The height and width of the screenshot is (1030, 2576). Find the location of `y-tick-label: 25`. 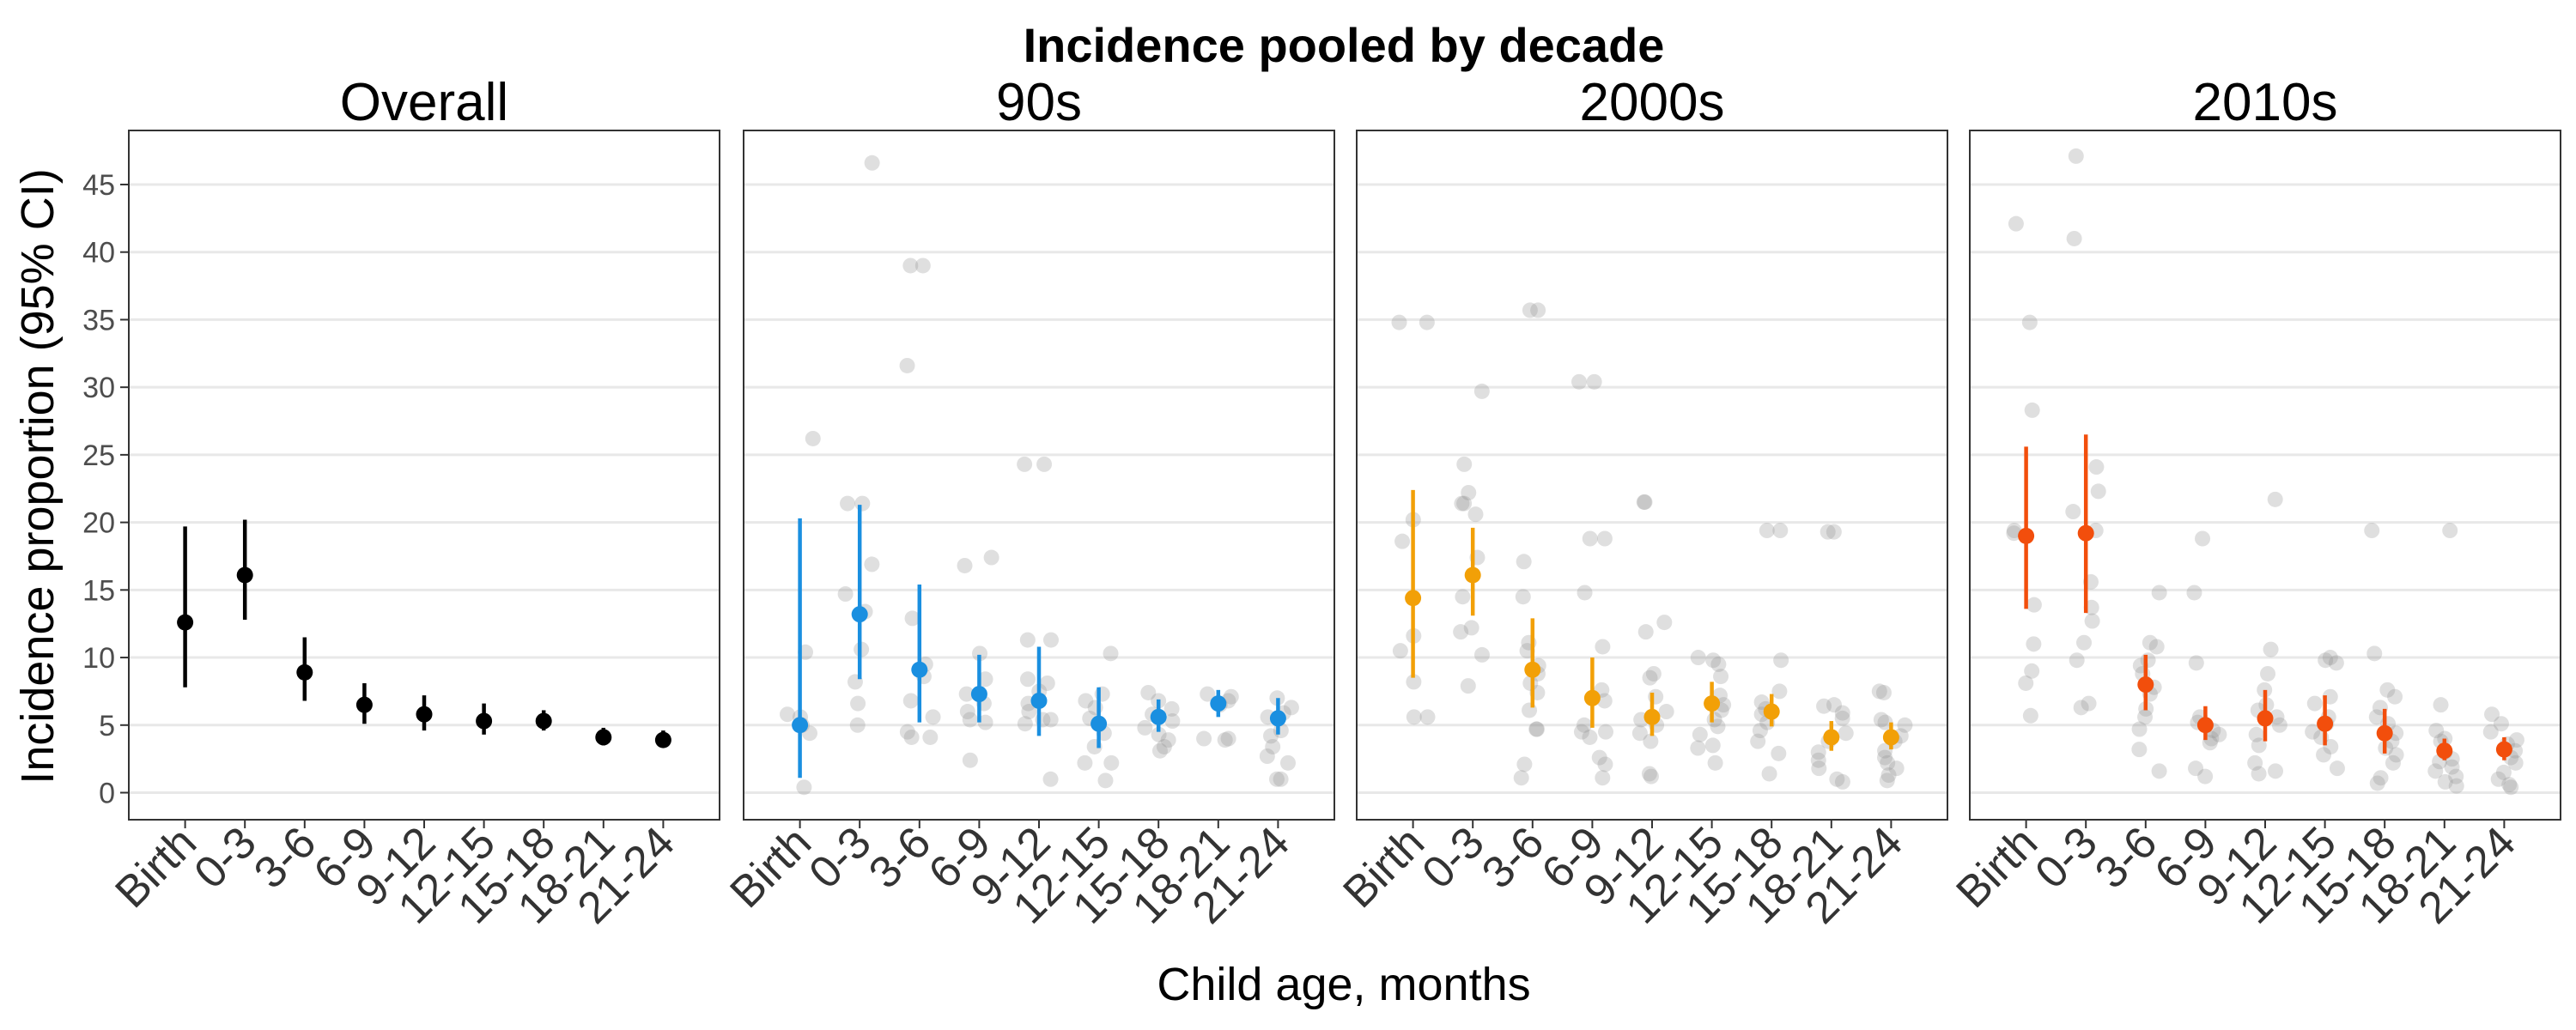

y-tick-label: 25 is located at coordinates (98, 455).